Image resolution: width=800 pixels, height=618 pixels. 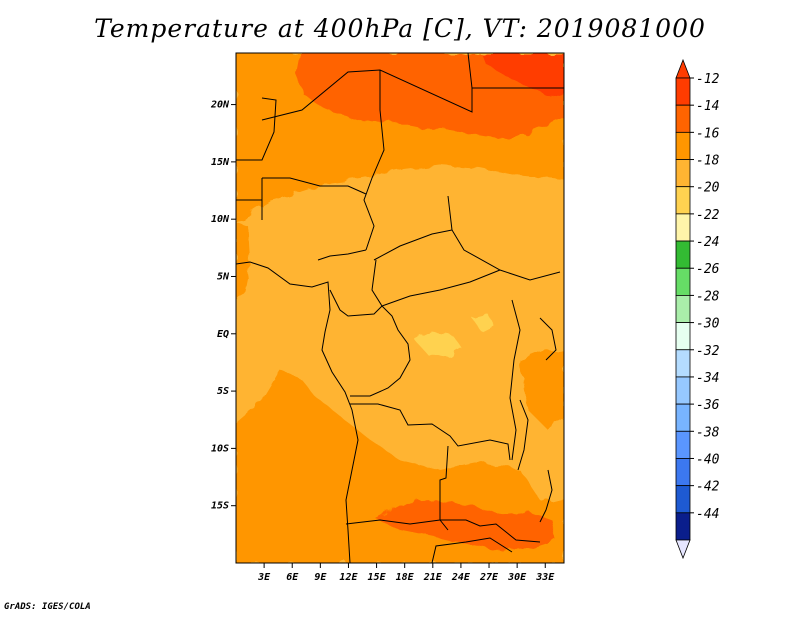 I want to click on lon-label: 15E, so click(x=377, y=577).